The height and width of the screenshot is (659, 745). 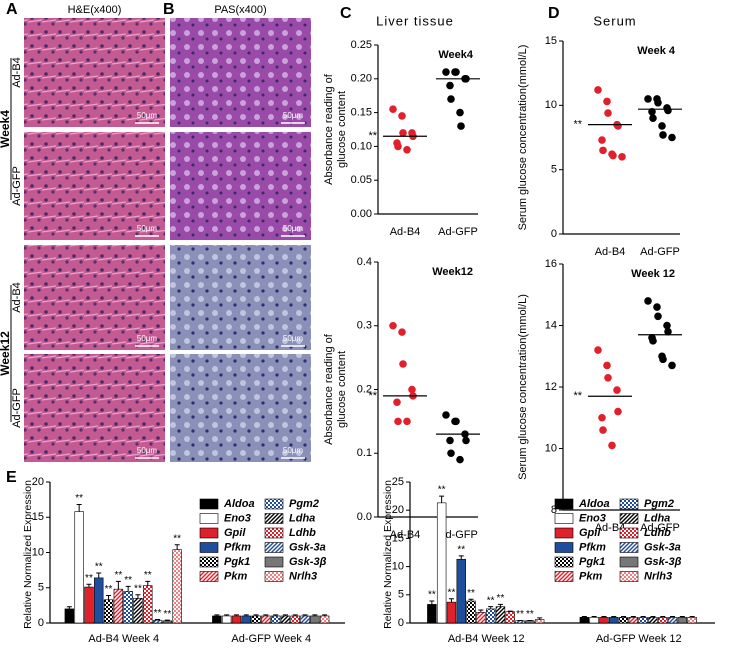 I want to click on y-tick-label: 0.00, so click(x=361, y=214).